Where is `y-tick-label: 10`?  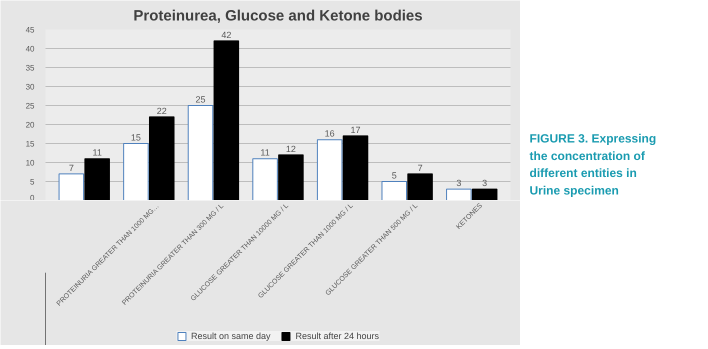 y-tick-label: 10 is located at coordinates (31, 163).